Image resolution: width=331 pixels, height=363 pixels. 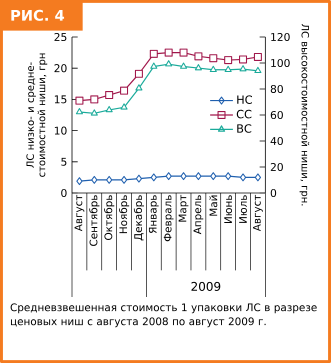 What do you see at coordinates (280, 37) in the screenshot?
I see `y2-tick-label: 120` at bounding box center [280, 37].